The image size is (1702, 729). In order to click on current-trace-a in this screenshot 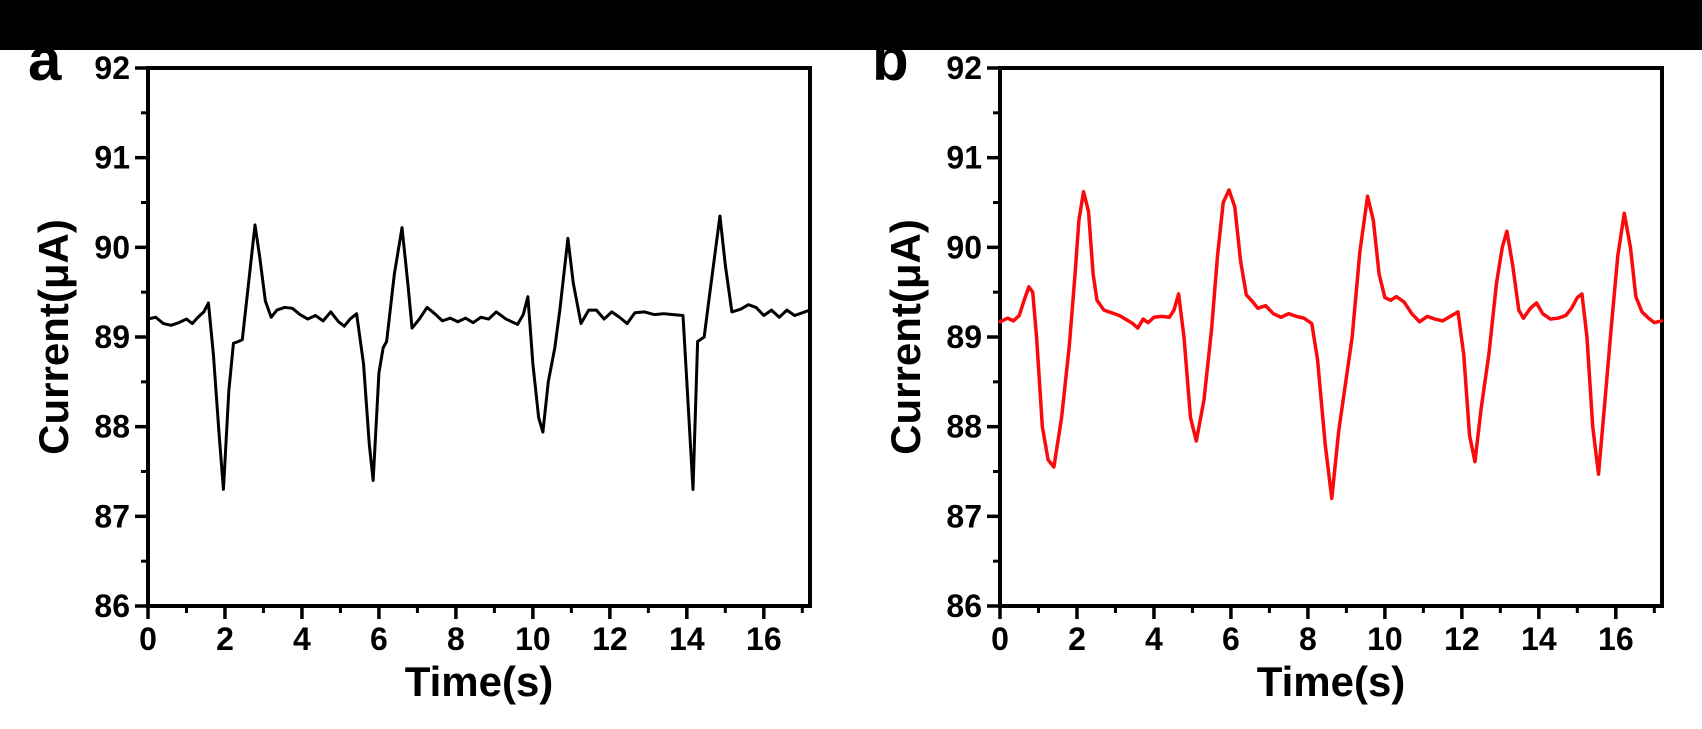, I will do `click(479, 352)`.